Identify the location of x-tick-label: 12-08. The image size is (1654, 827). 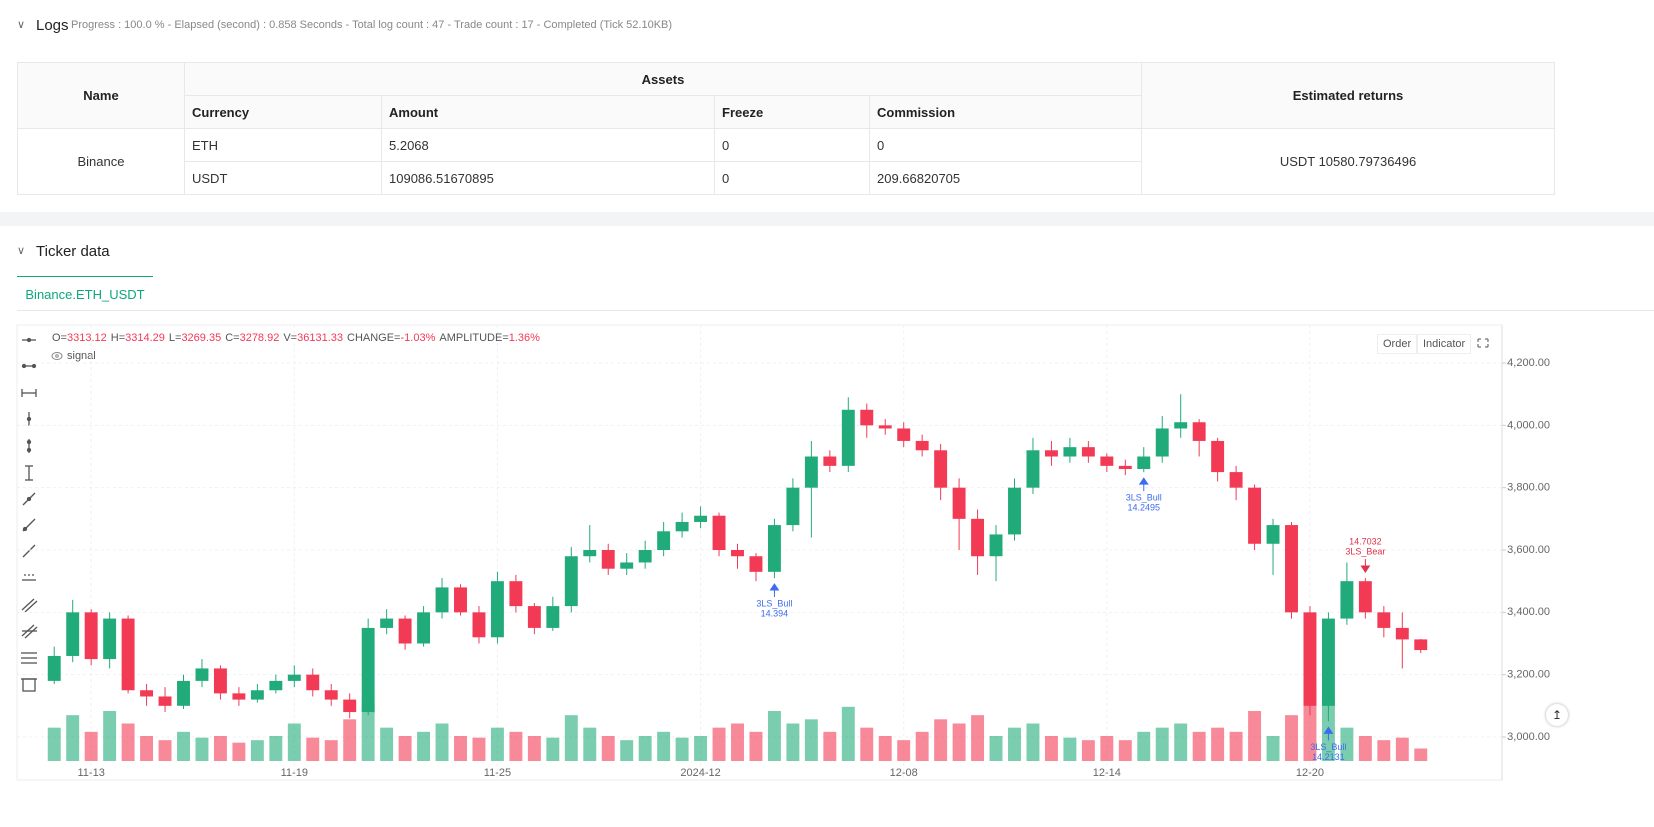
(904, 773).